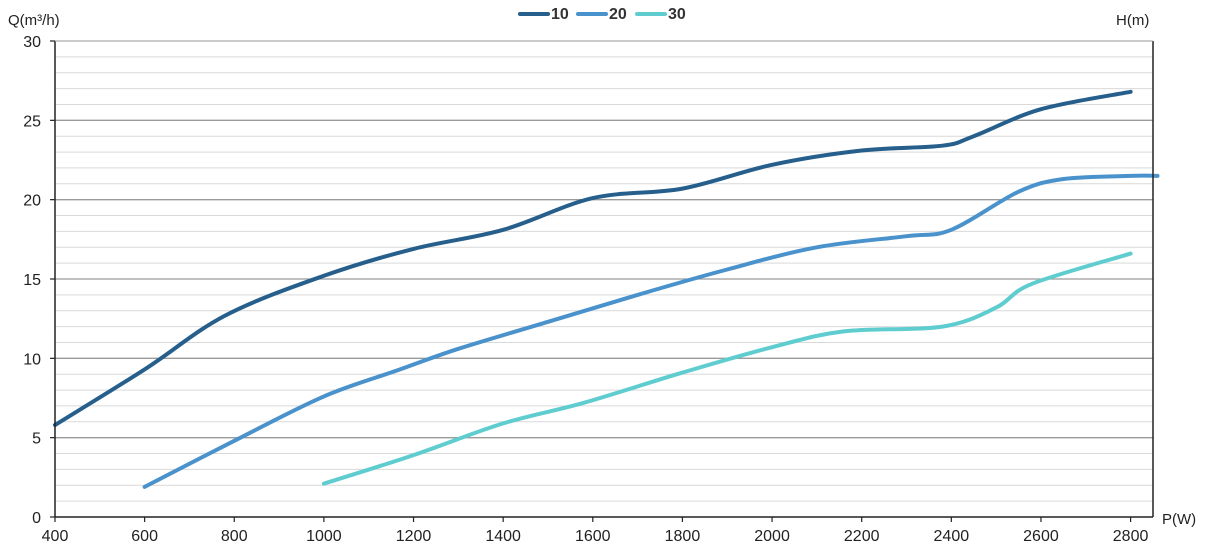 This screenshot has width=1212, height=553. Describe the element at coordinates (36, 439) in the screenshot. I see `y-tick-label: 5` at that location.